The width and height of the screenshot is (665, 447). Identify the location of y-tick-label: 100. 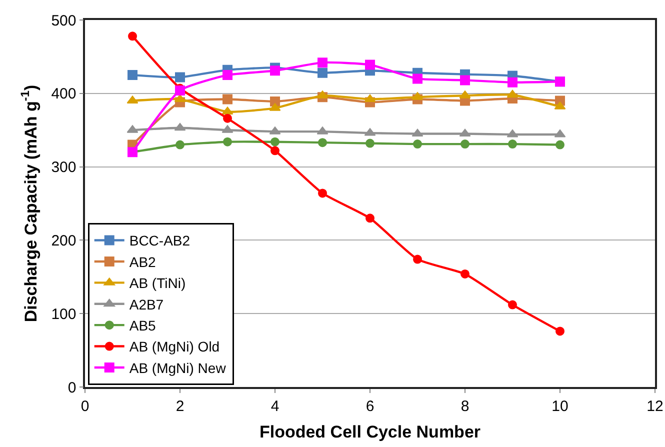
(63, 314).